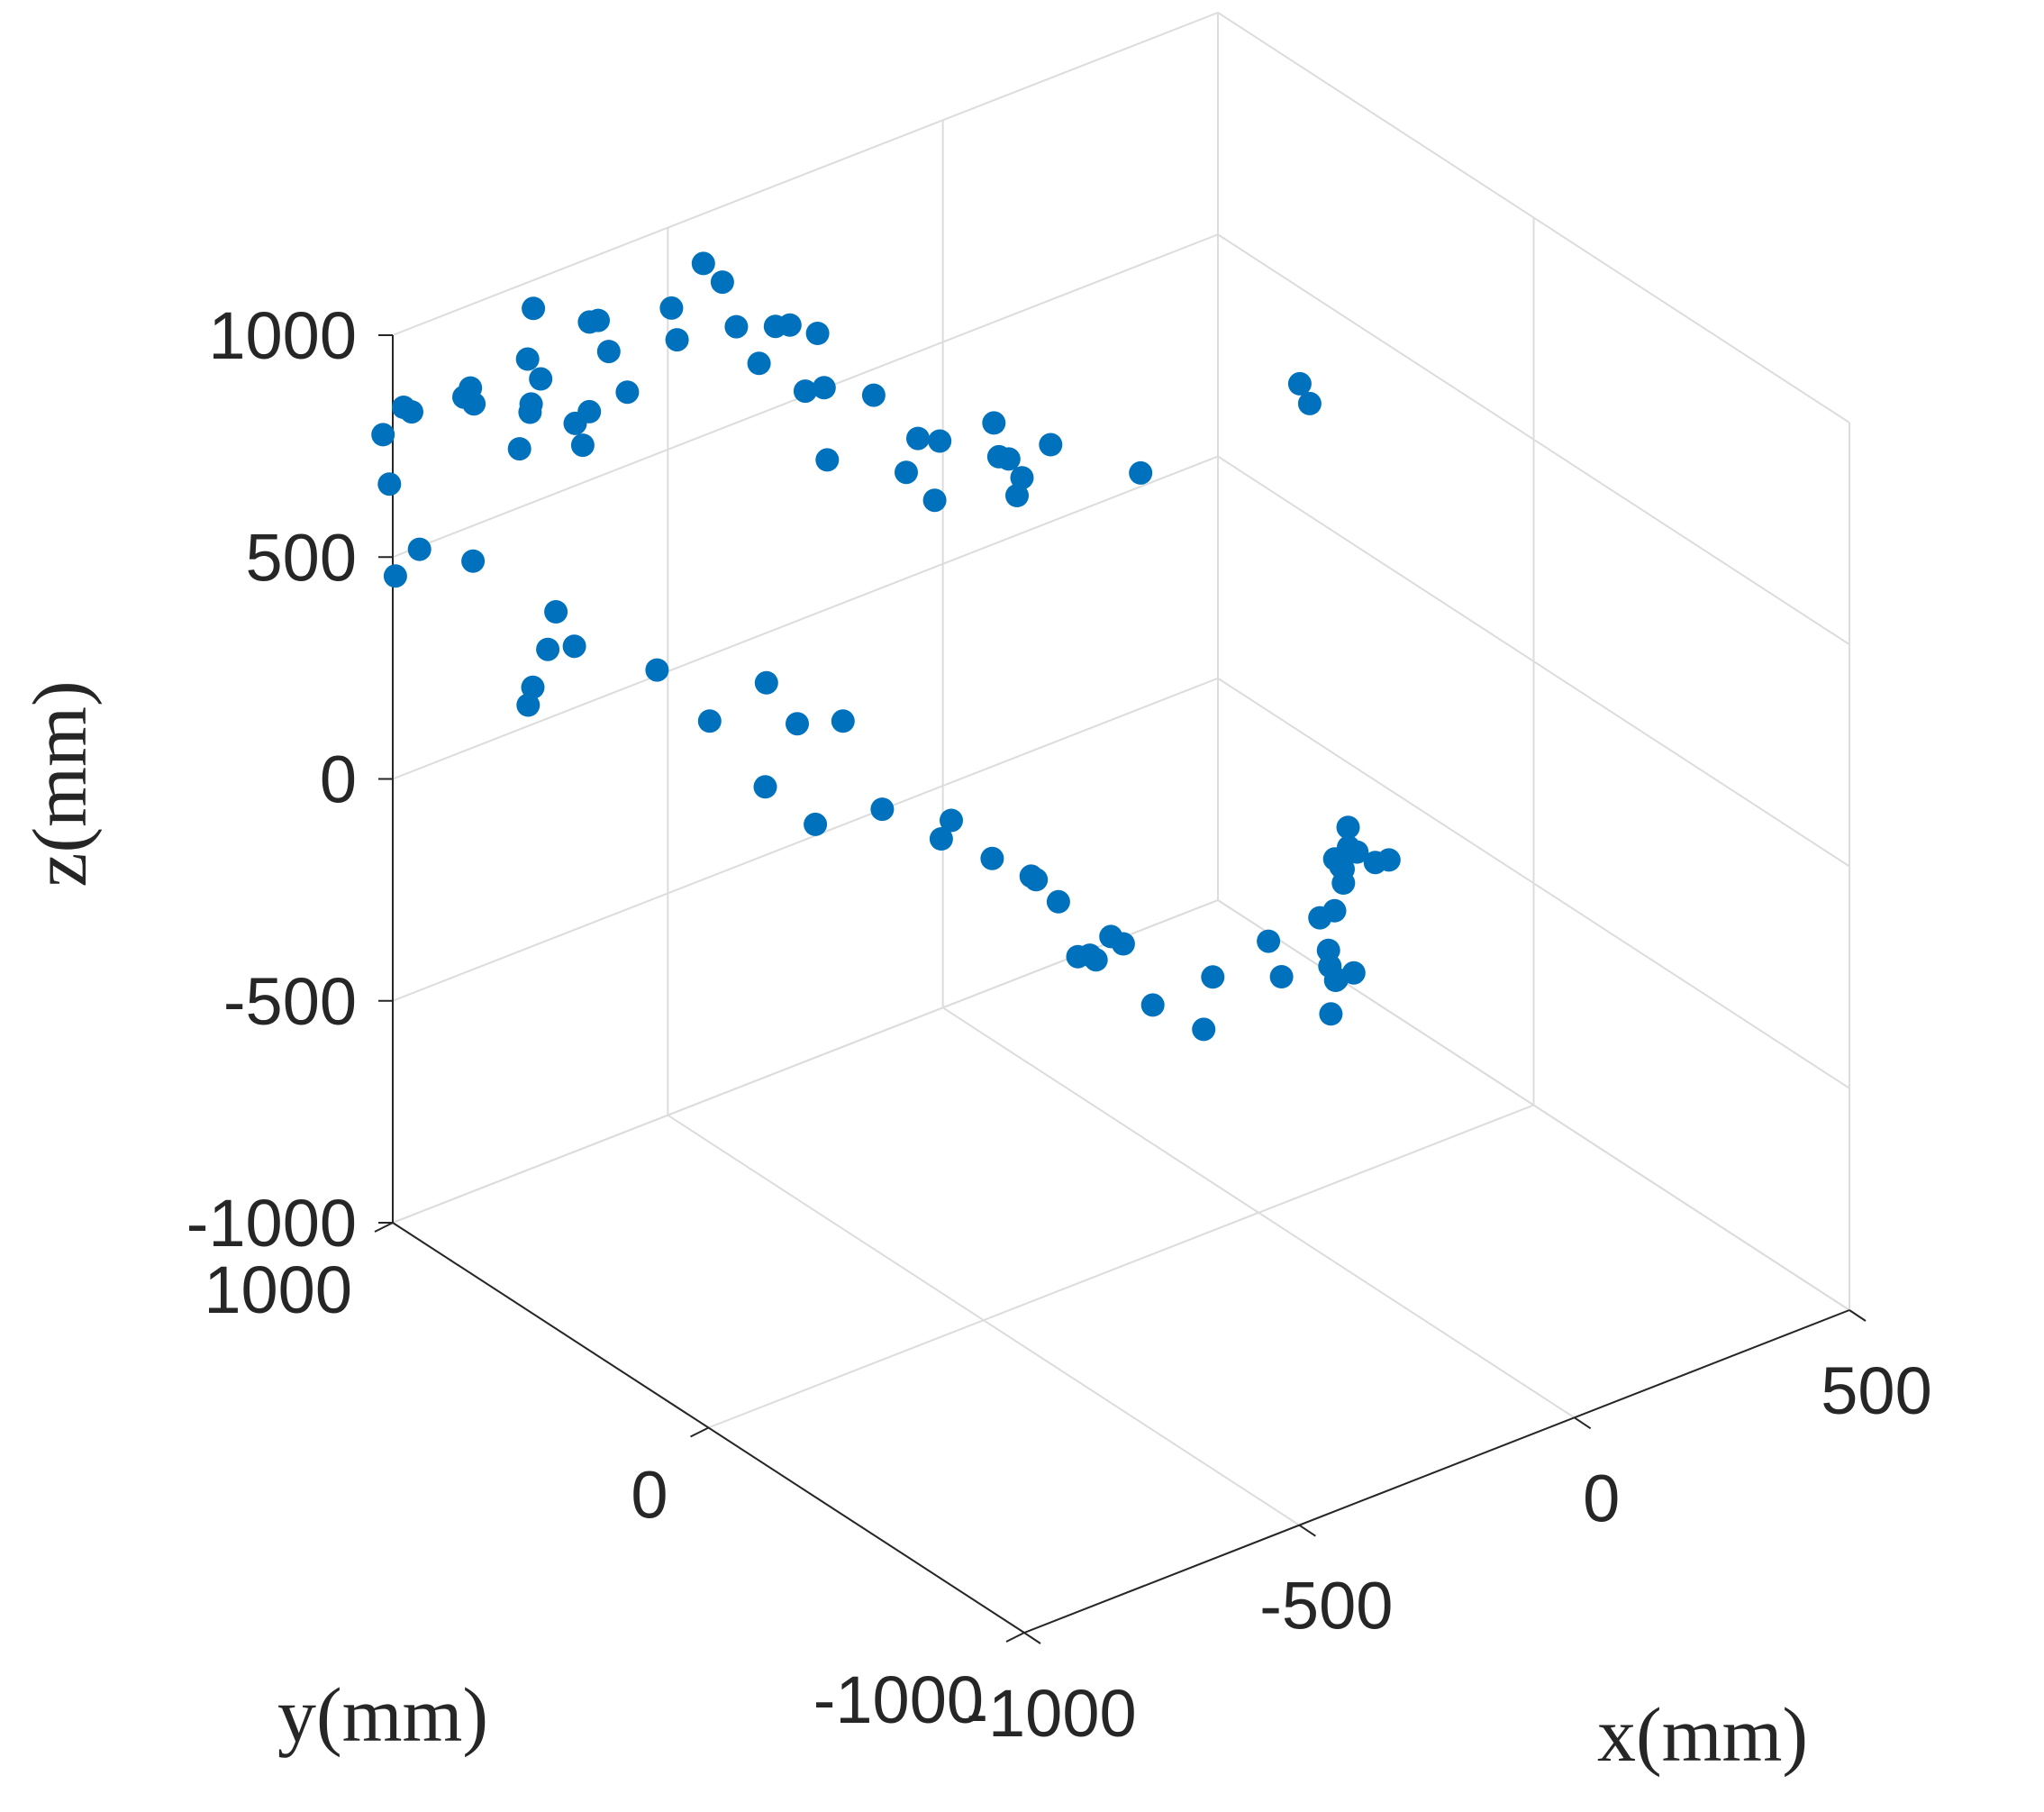  Describe the element at coordinates (1326, 1607) in the screenshot. I see `x-tick-label: -500` at that location.